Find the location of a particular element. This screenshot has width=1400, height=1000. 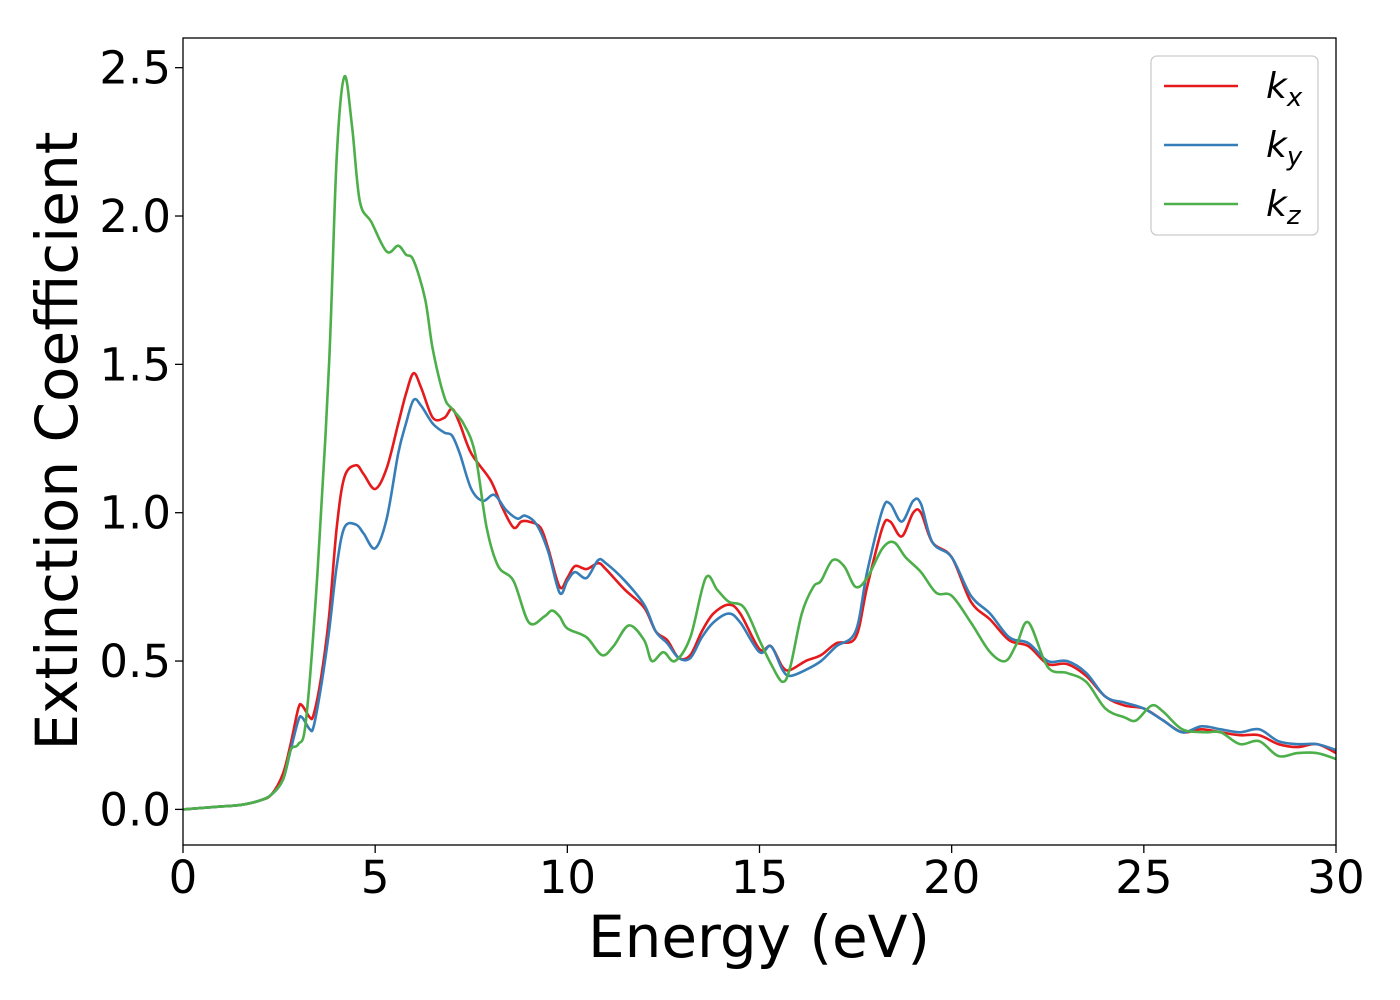

legend-label-subscript: z is located at coordinates (1294, 216).